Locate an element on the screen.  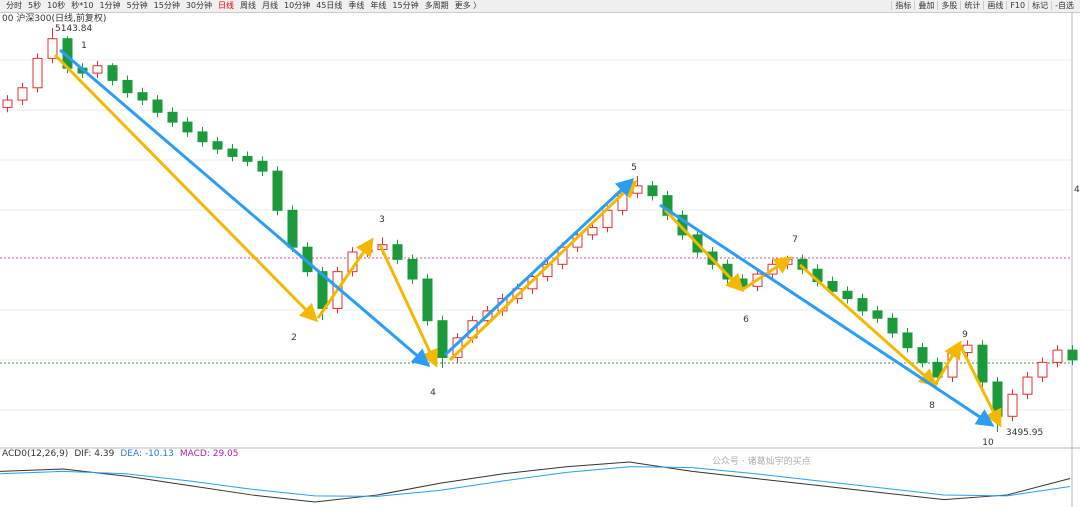
wave-label: 9 is located at coordinates (965, 335).